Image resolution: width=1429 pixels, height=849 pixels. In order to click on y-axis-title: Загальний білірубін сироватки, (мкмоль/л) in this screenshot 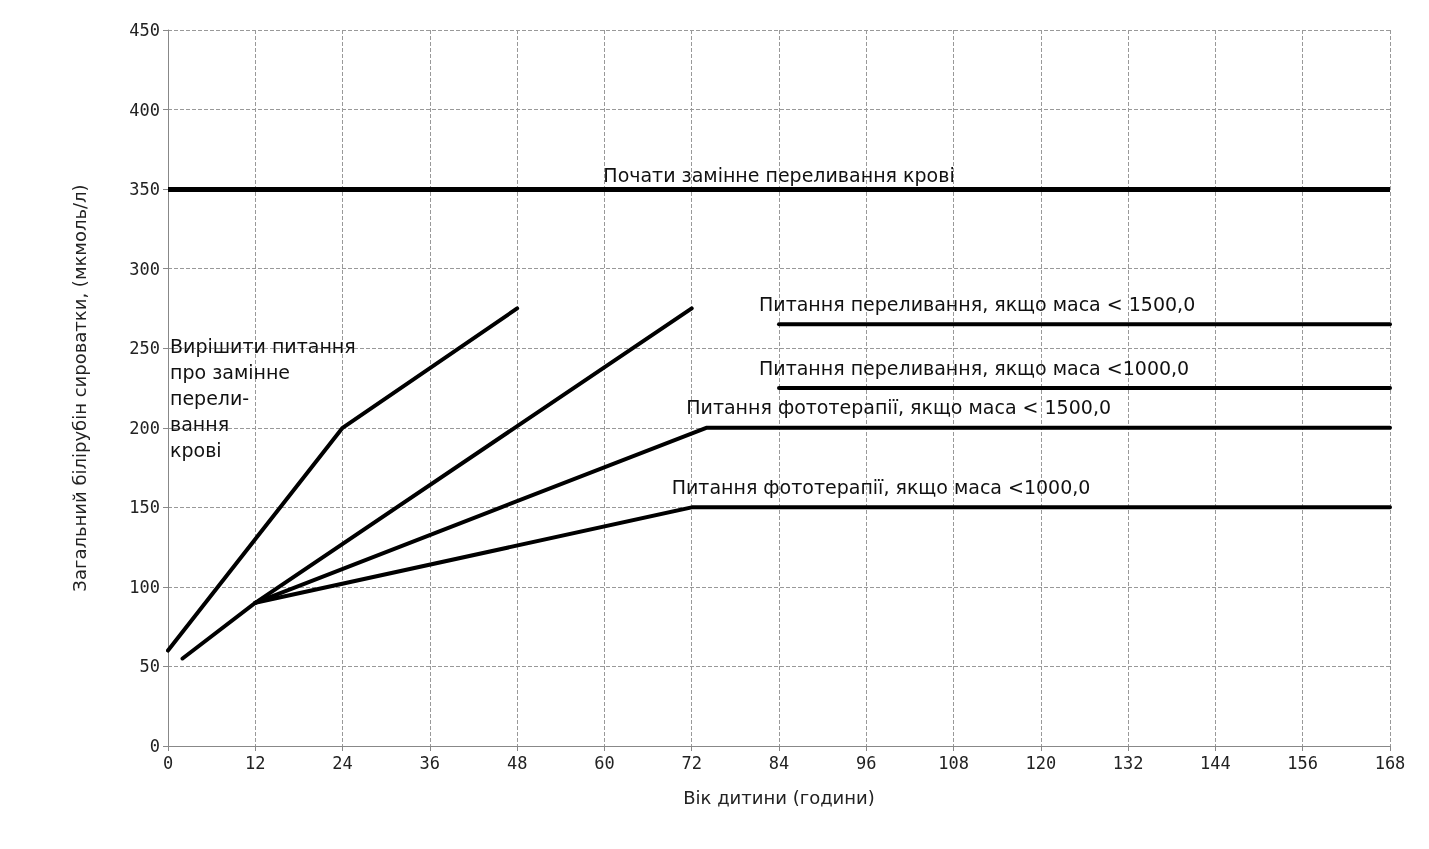, I will do `click(79, 388)`.